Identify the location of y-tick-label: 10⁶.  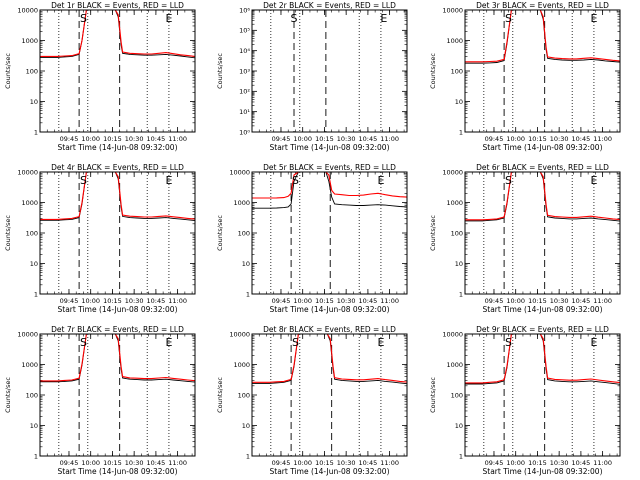
(244, 10).